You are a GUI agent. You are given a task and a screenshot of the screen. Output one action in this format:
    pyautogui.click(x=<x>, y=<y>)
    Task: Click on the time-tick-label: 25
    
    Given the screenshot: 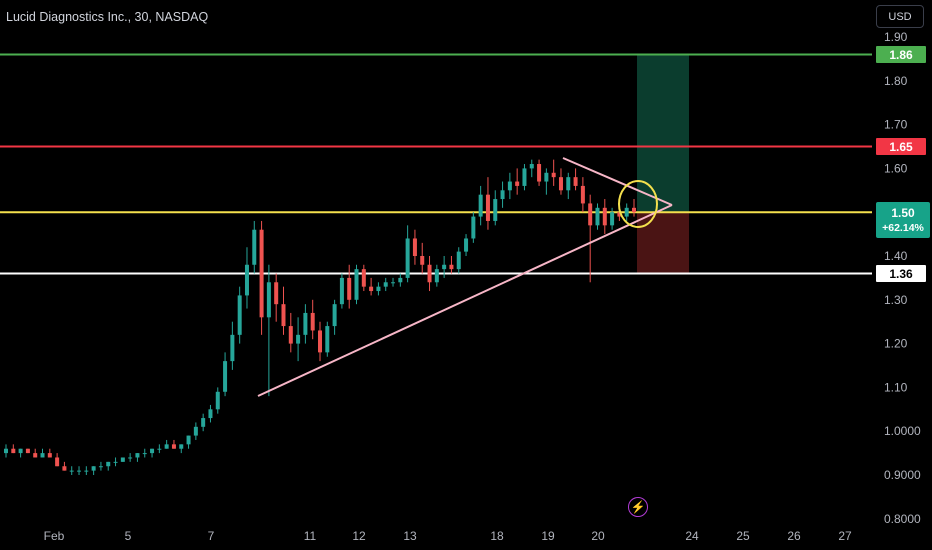 What is the action you would take?
    pyautogui.click(x=743, y=536)
    